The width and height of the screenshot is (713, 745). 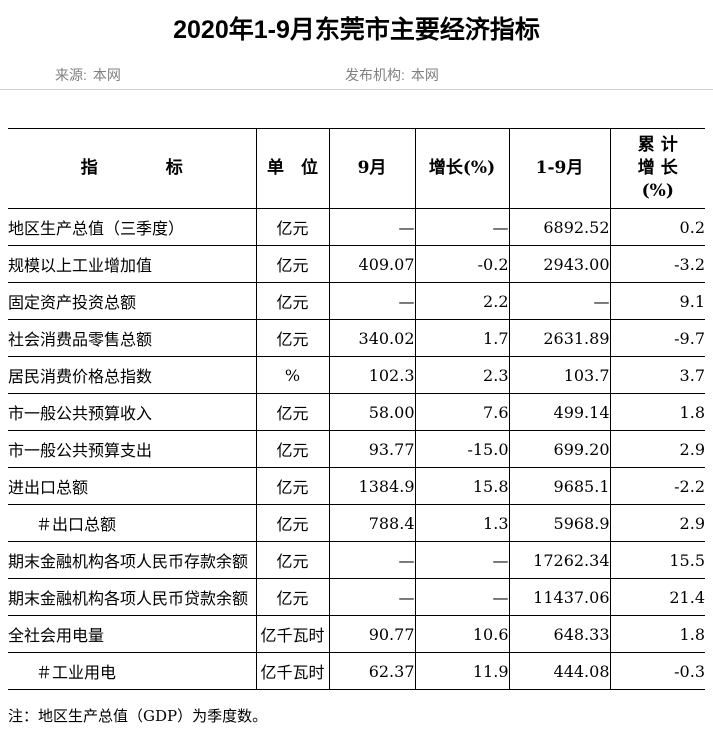 I want to click on column-header-jan-sep: 1-9月, so click(x=560, y=168).